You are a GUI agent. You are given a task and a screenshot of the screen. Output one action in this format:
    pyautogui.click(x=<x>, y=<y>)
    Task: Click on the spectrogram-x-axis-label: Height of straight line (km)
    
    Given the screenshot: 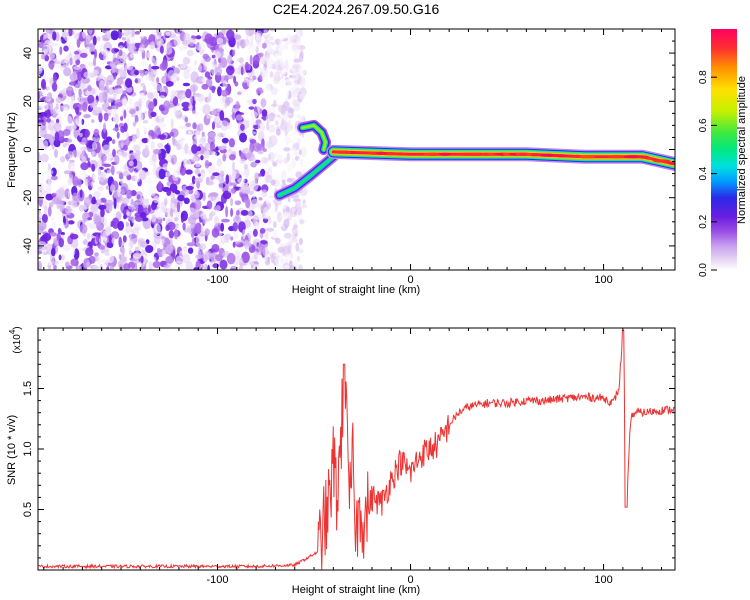 What is the action you would take?
    pyautogui.click(x=356, y=290)
    